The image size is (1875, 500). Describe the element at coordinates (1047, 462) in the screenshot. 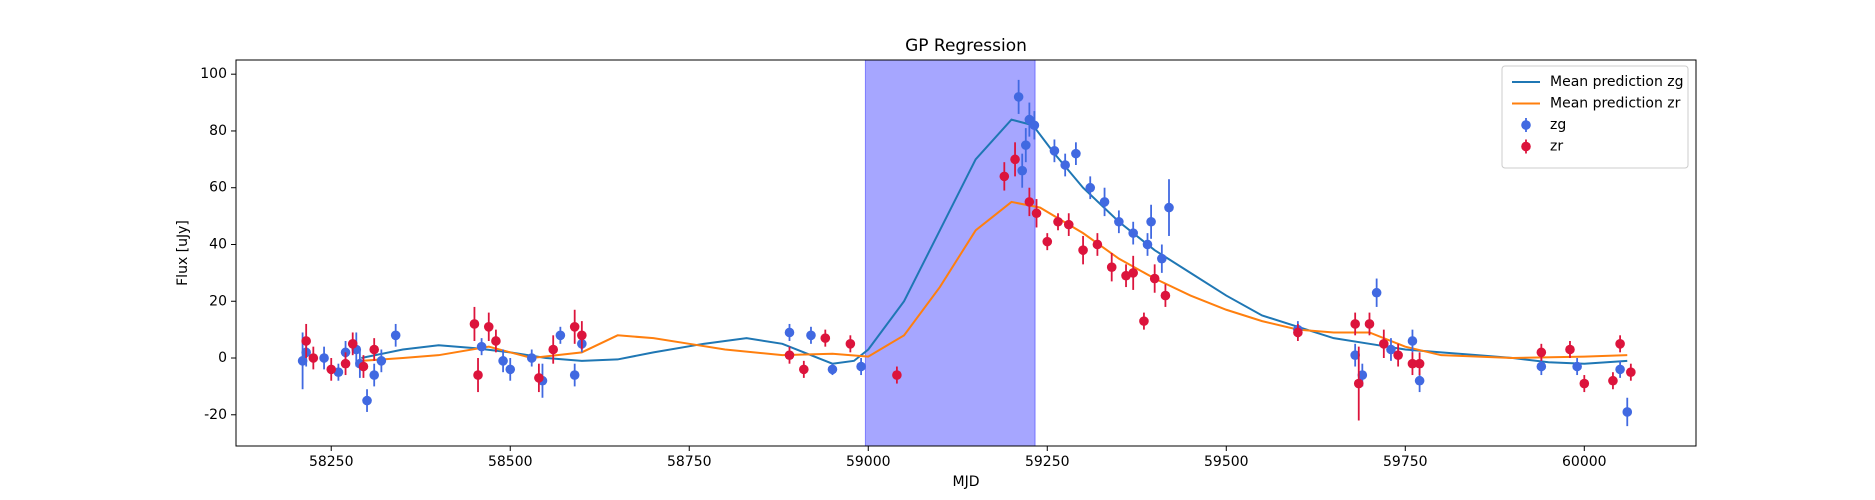

I see `x-tick-label: 59250` at that location.